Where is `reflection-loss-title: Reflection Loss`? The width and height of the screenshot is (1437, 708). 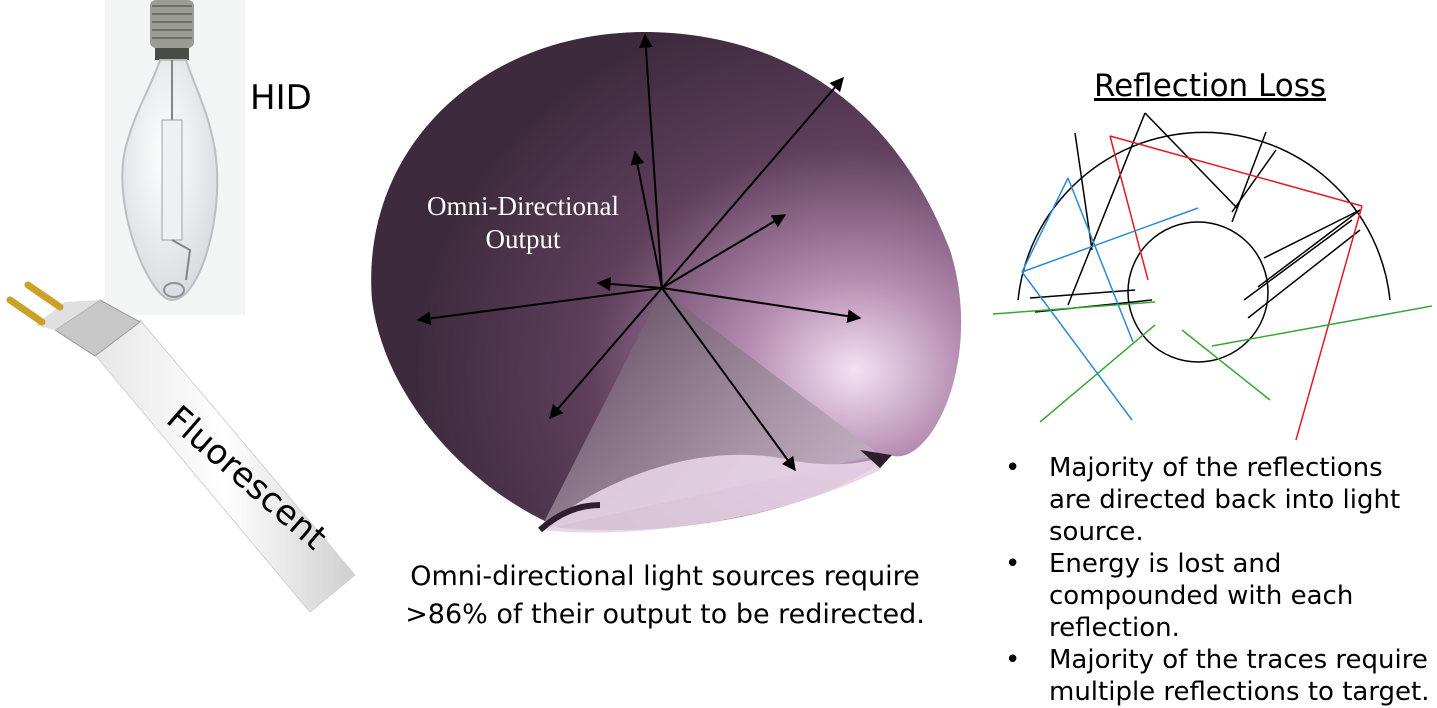 reflection-loss-title: Reflection Loss is located at coordinates (1210, 86).